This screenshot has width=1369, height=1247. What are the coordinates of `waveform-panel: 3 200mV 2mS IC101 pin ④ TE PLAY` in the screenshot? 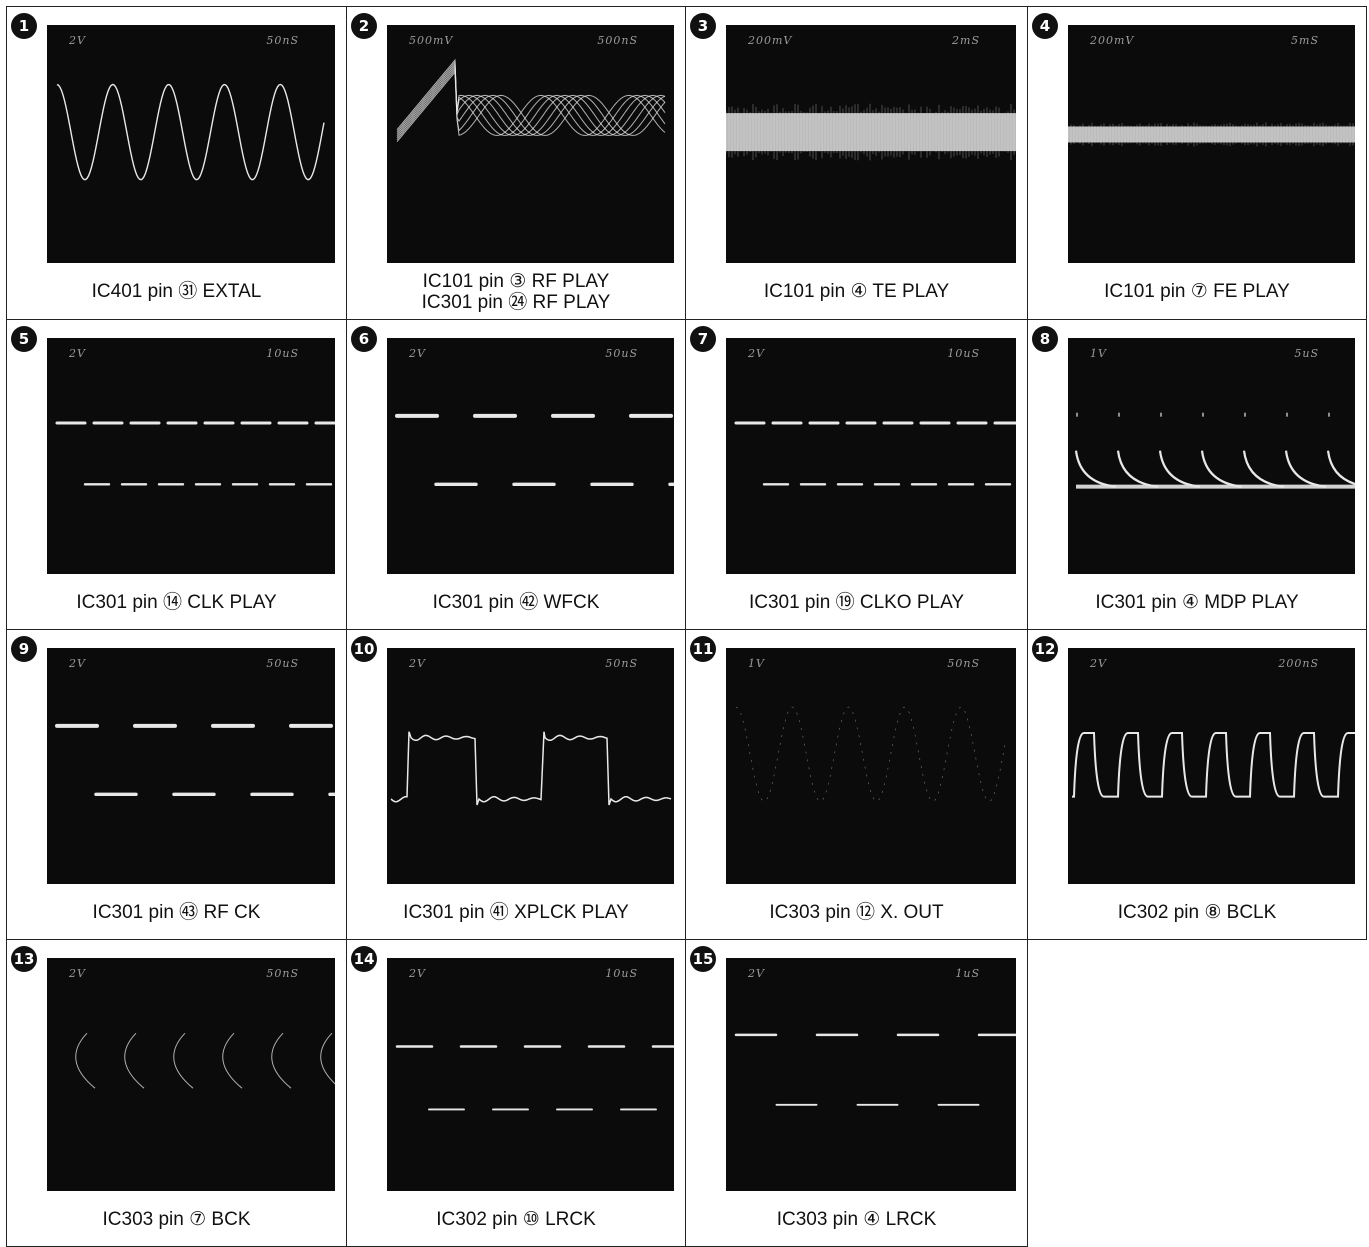 It's located at (856, 163).